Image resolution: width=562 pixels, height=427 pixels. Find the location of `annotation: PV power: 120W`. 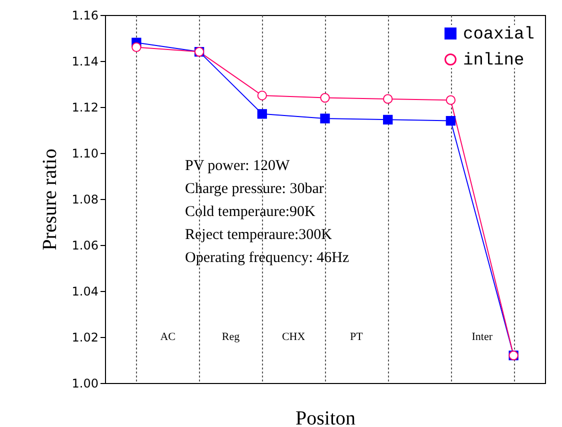

annotation: PV power: 120W is located at coordinates (238, 166).